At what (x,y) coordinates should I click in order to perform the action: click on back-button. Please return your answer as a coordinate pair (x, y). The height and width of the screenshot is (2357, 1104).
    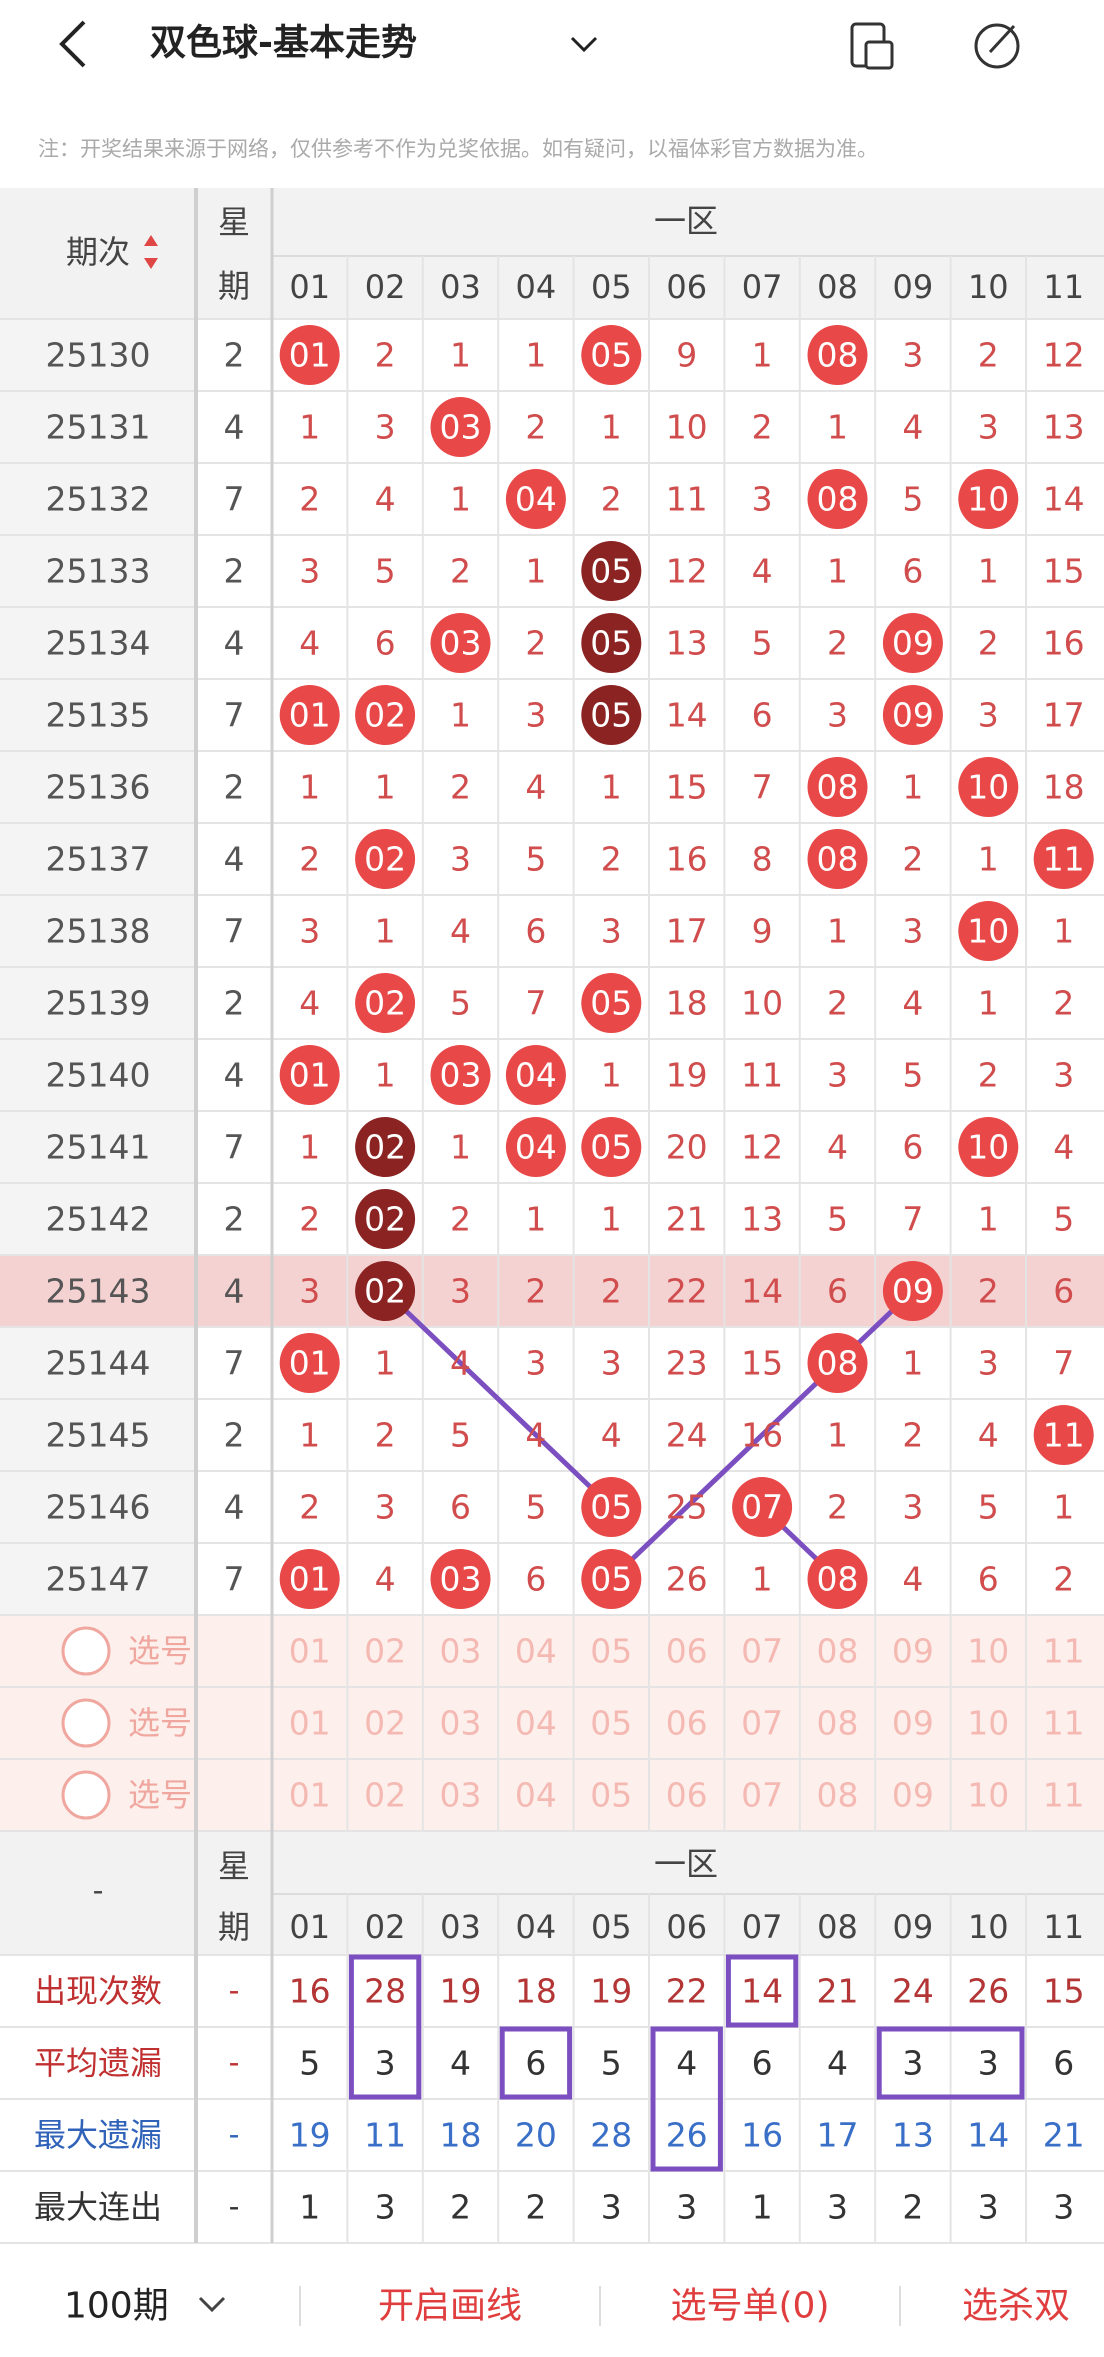
    Looking at the image, I should click on (72, 44).